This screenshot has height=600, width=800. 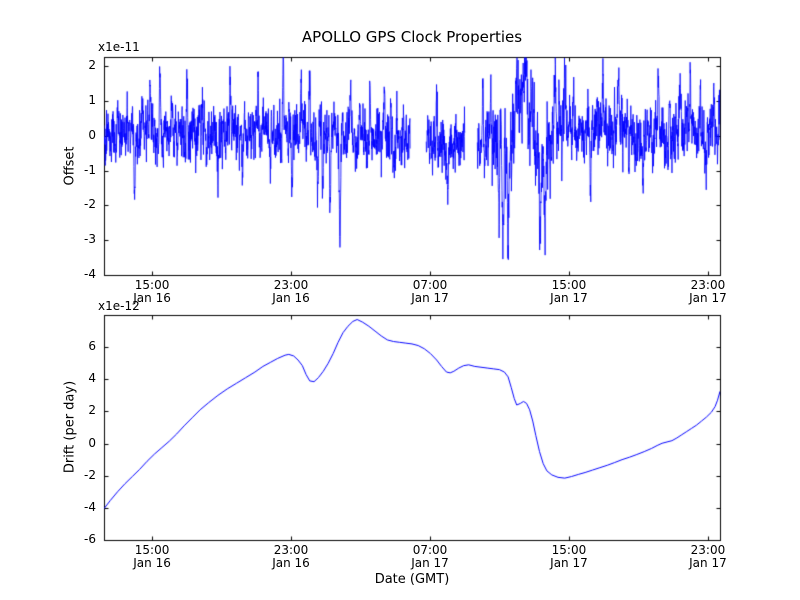 What do you see at coordinates (412, 37) in the screenshot?
I see `chart-title: APOLLO GPS Clock Properties` at bounding box center [412, 37].